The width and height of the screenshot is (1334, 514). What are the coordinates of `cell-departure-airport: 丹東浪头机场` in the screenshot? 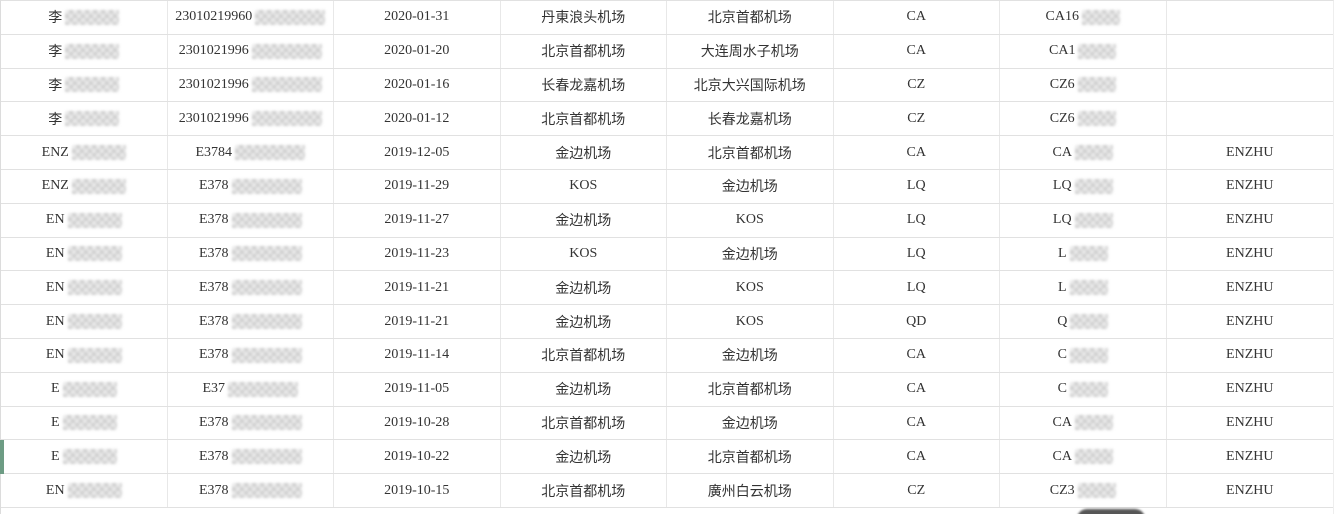 It's located at (584, 17).